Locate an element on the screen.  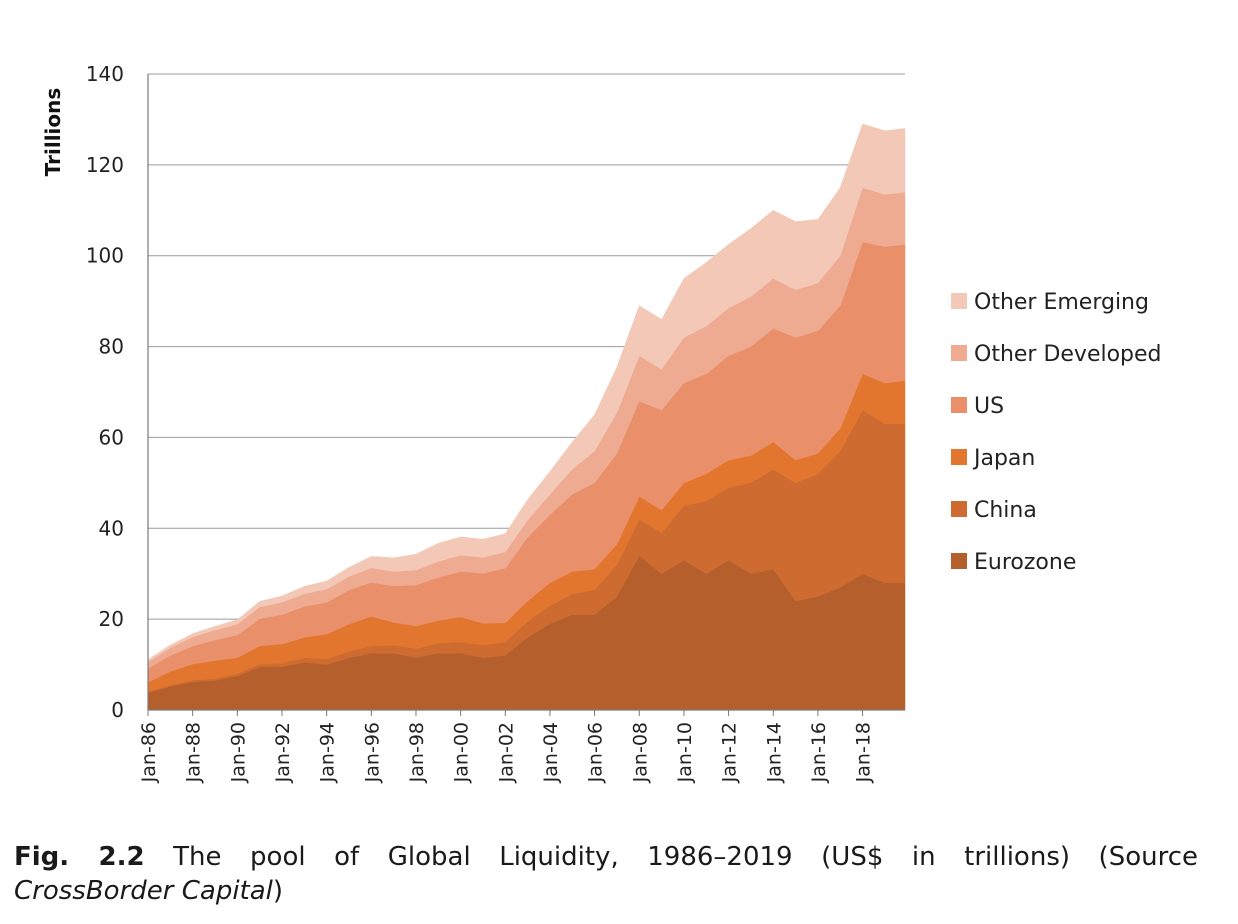
x-tick-label: Jan-88 is located at coordinates (194, 752).